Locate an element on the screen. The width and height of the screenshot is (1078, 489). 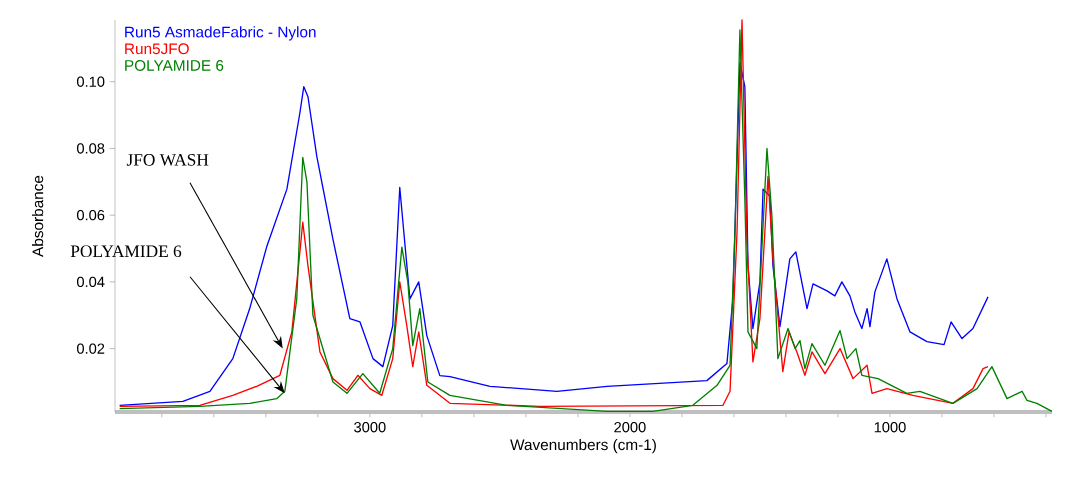
x-tick-label: 1000 is located at coordinates (890, 427).